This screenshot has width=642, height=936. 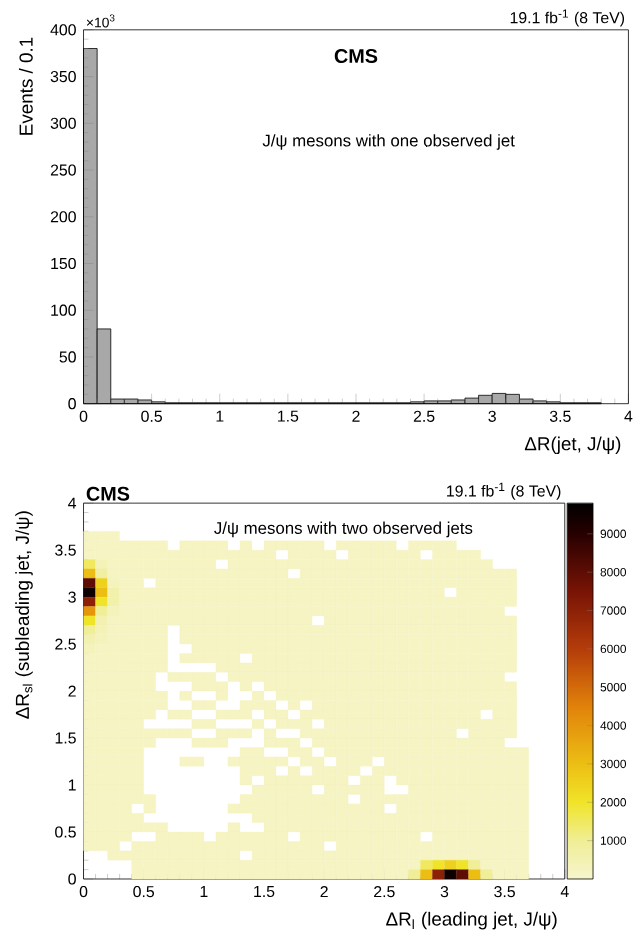 I want to click on x-axis-title: ΔR(jet, J/ψ), so click(x=572, y=445).